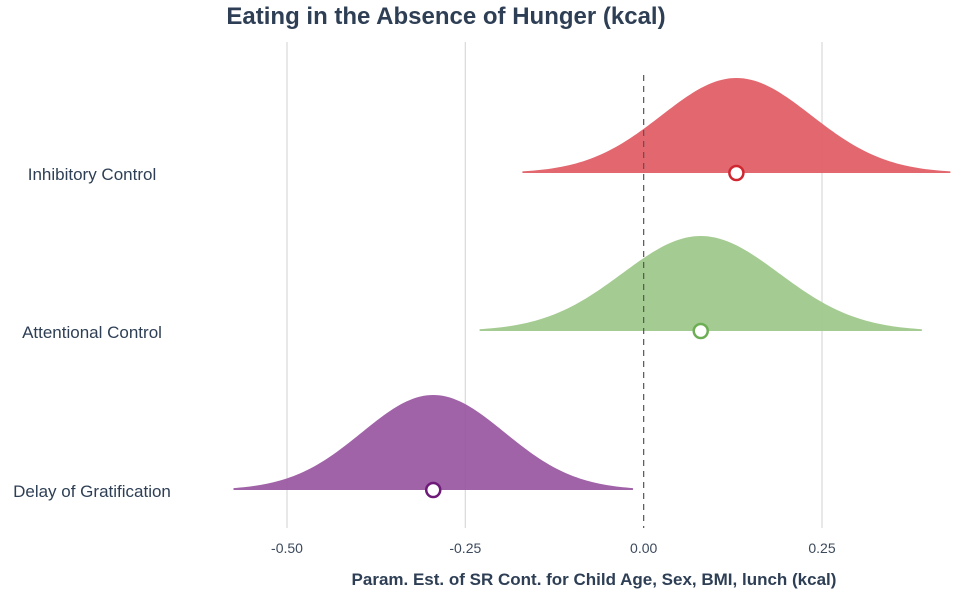  I want to click on x-tick-label: -0.50, so click(287, 548).